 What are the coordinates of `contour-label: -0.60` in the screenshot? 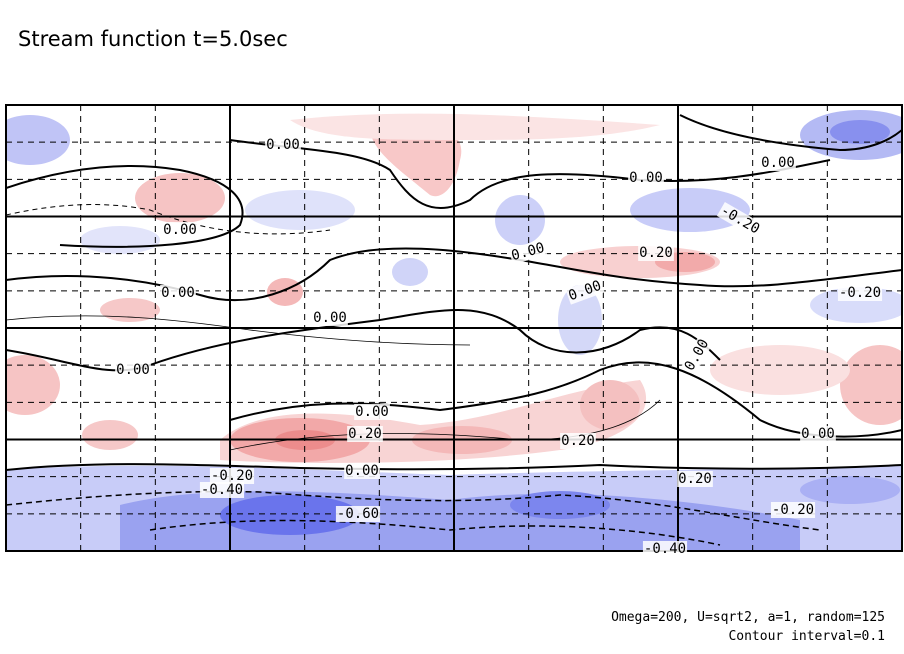 It's located at (358, 514).